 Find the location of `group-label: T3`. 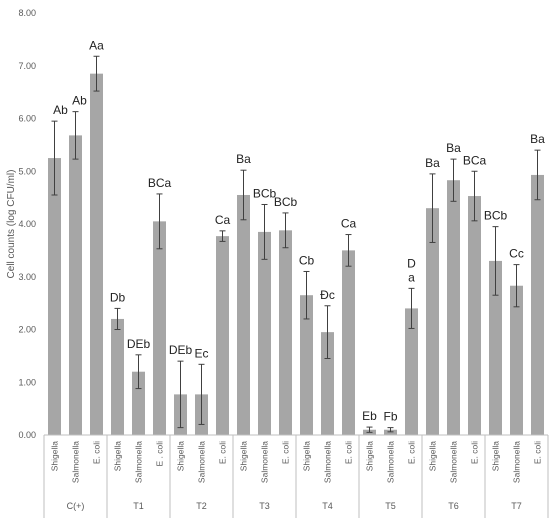

group-label: T3 is located at coordinates (264, 506).